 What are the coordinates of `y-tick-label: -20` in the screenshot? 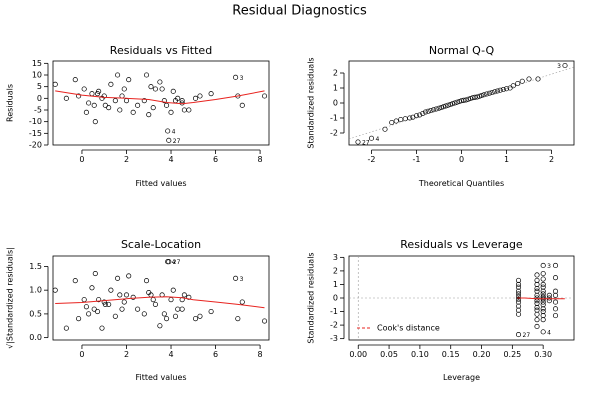 It's located at (35, 145).